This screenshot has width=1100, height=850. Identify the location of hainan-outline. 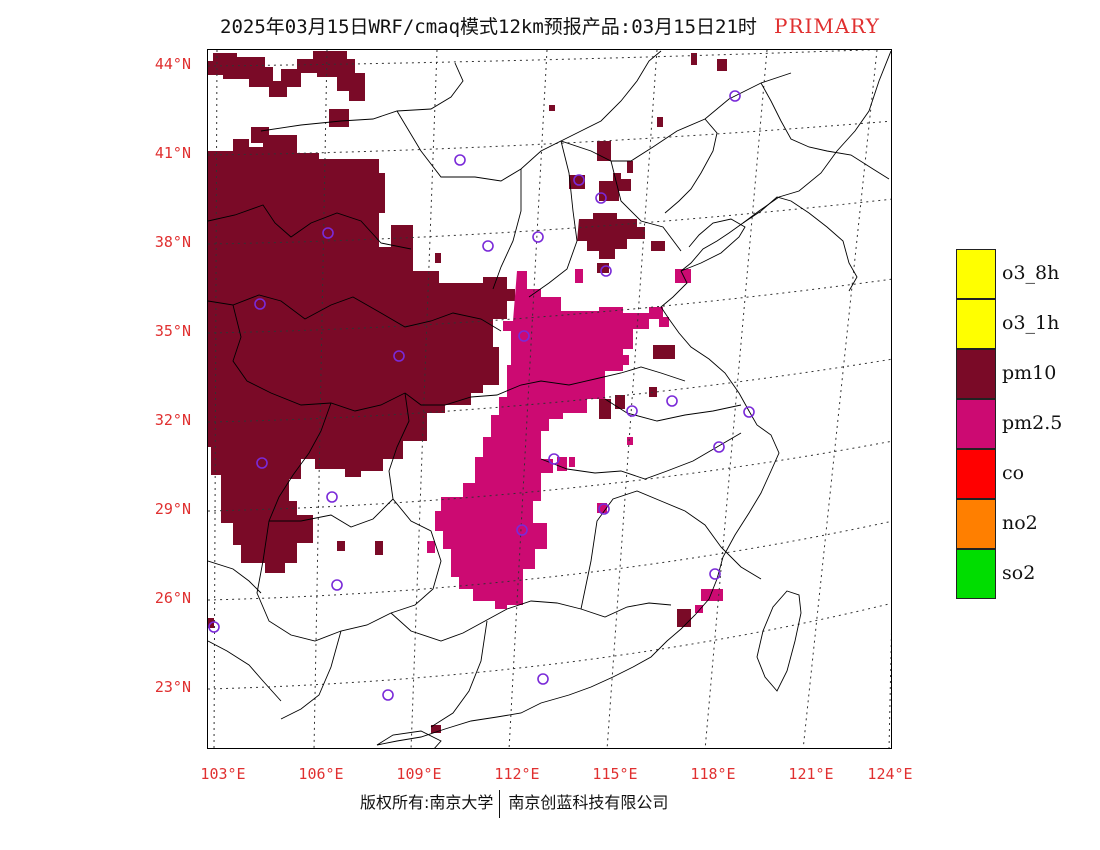
(409, 739).